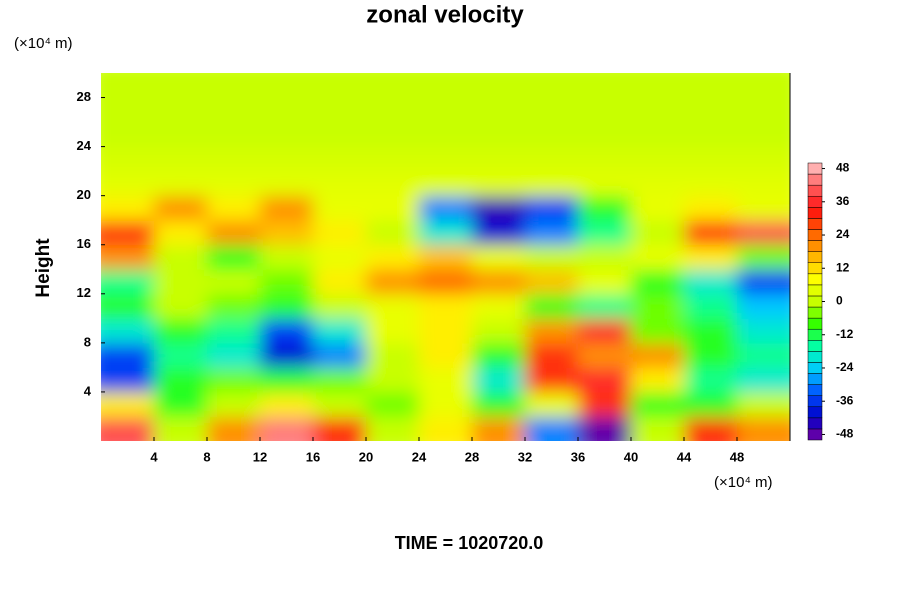  What do you see at coordinates (445, 14) in the screenshot?
I see `chart-title: zonal velocity` at bounding box center [445, 14].